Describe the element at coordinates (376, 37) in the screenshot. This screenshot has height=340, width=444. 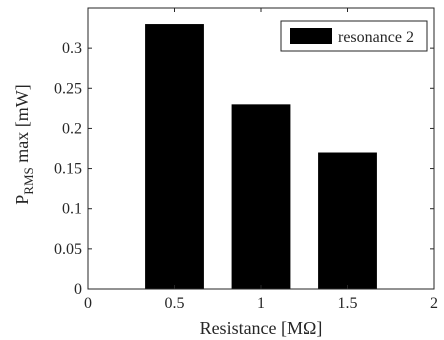
I see `legend-label: resonance 2` at that location.